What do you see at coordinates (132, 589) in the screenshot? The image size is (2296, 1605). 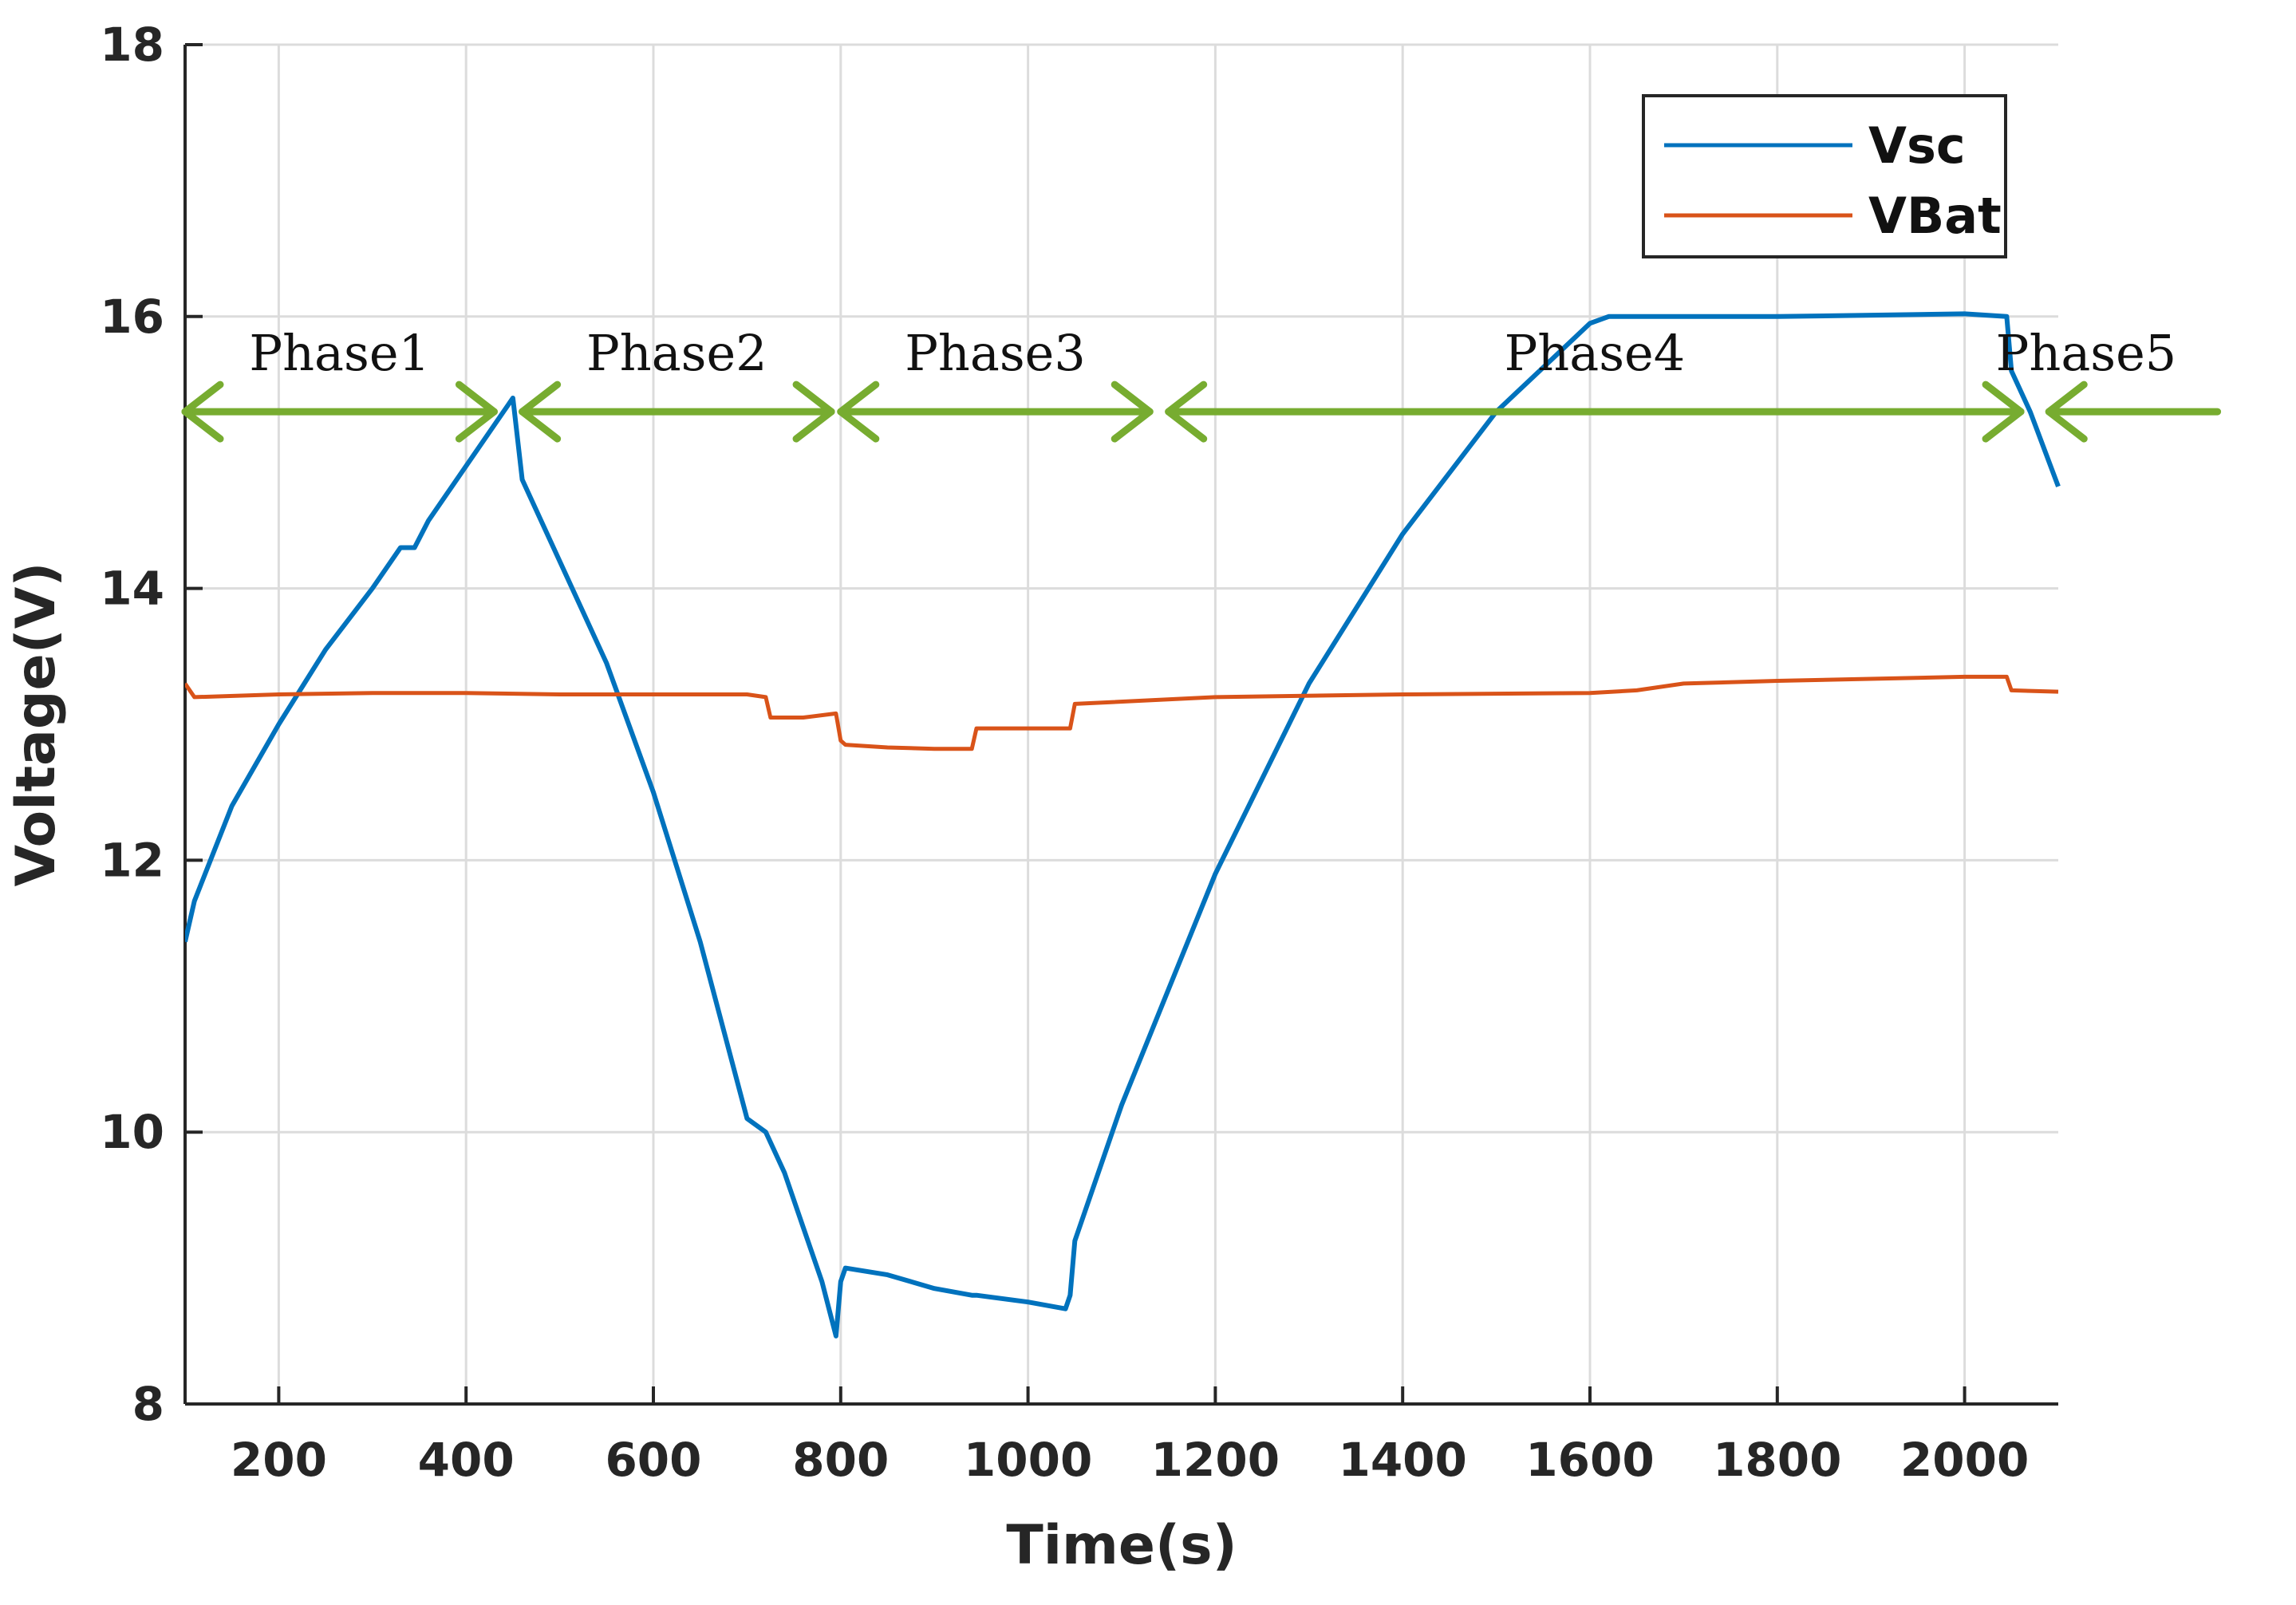 I see `y-tick-label: 14` at bounding box center [132, 589].